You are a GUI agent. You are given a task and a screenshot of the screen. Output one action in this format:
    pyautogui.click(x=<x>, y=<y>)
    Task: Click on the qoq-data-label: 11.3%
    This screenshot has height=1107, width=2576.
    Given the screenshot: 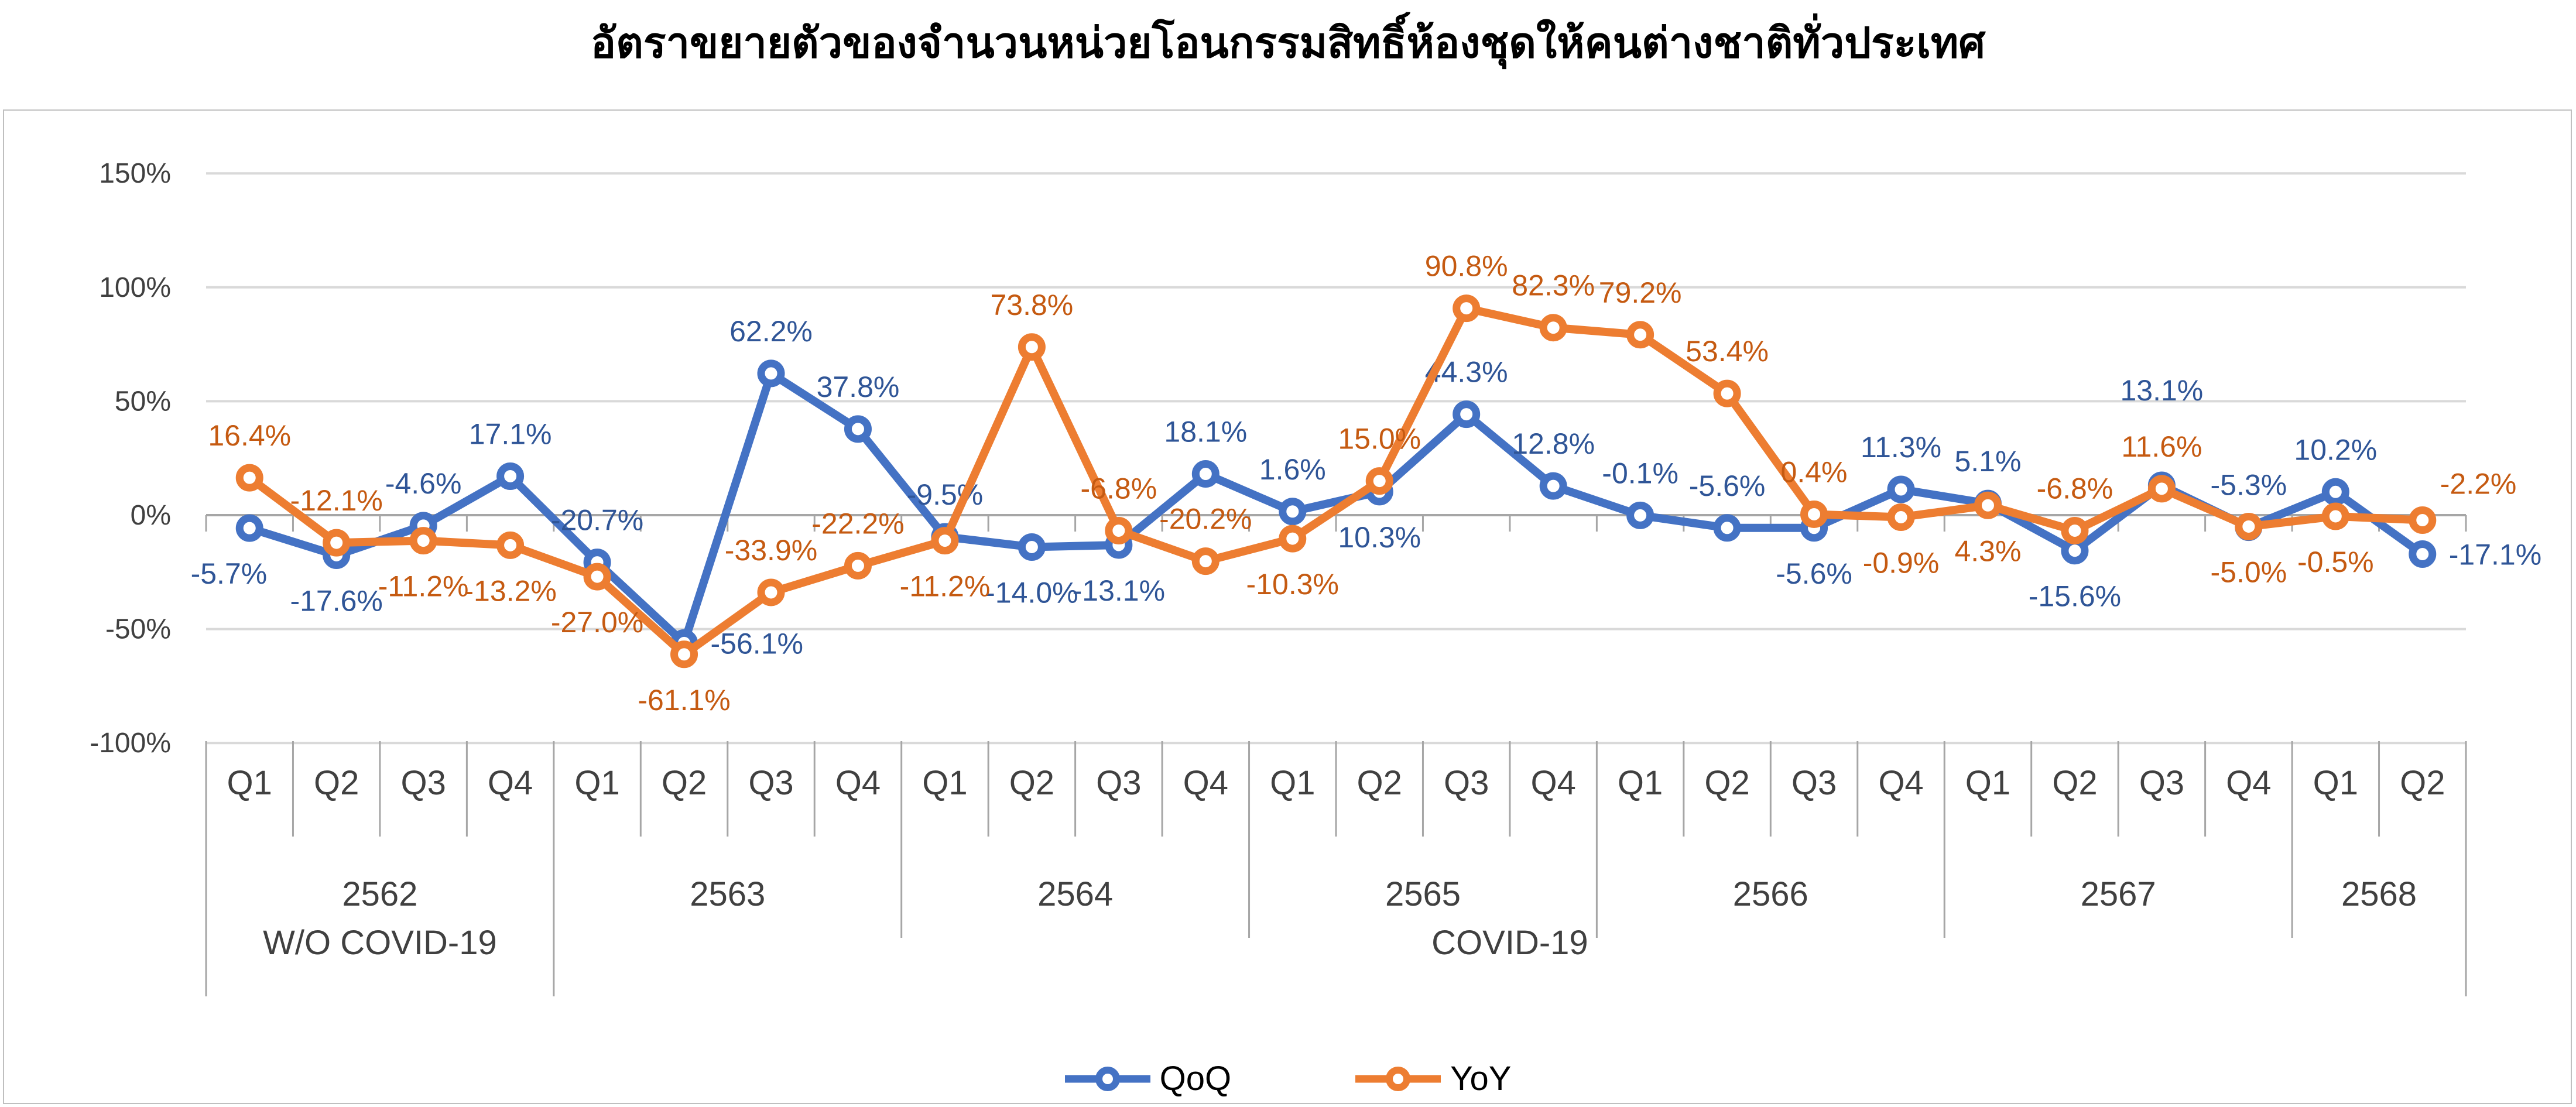 What is the action you would take?
    pyautogui.click(x=1901, y=447)
    